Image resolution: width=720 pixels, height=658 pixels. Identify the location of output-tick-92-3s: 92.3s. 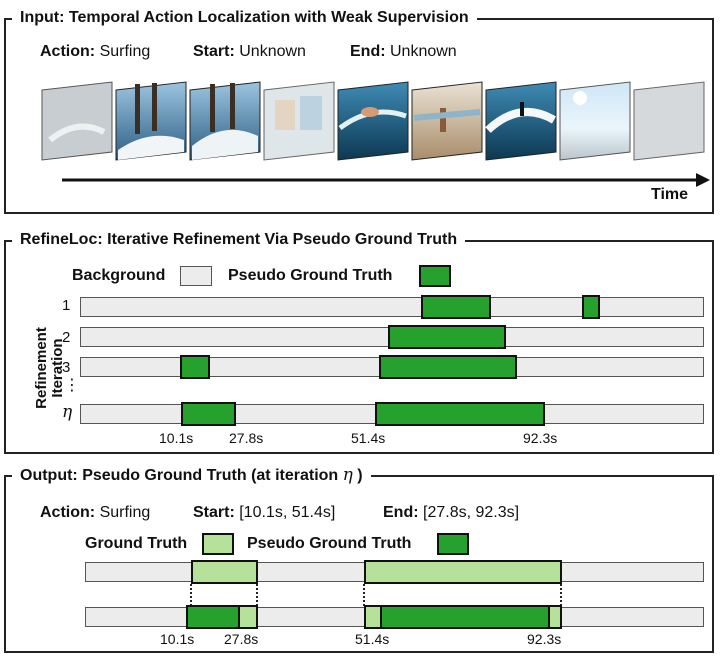
(544, 639).